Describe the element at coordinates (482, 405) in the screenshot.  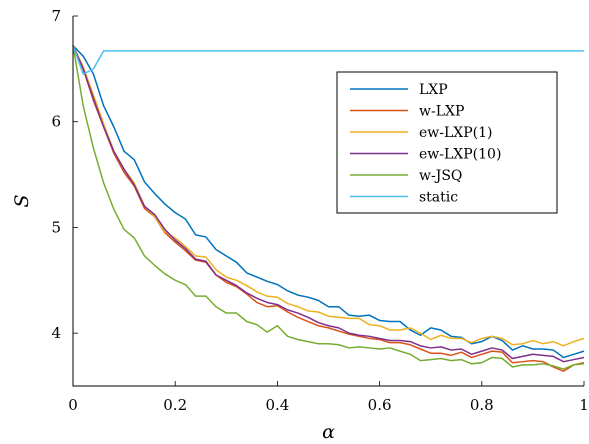
I see `x-tick-label: 0.8` at that location.